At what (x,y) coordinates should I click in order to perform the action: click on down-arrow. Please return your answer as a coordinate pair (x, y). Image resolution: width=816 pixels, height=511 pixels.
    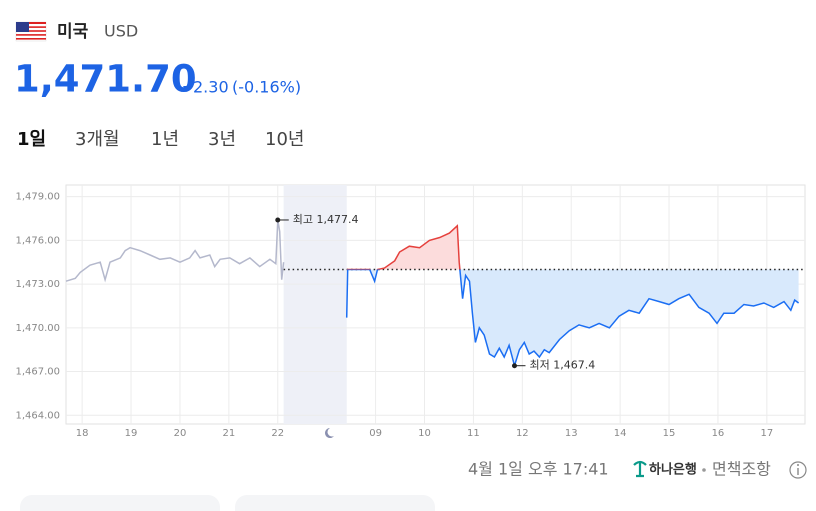
    Looking at the image, I should click on (187, 89).